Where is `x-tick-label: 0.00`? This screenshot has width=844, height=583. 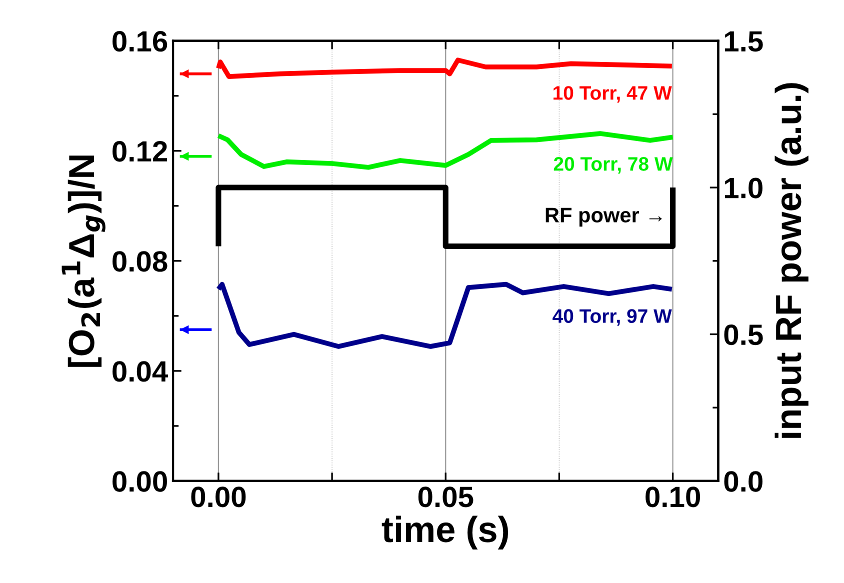
x-tick-label: 0.00 is located at coordinates (218, 497).